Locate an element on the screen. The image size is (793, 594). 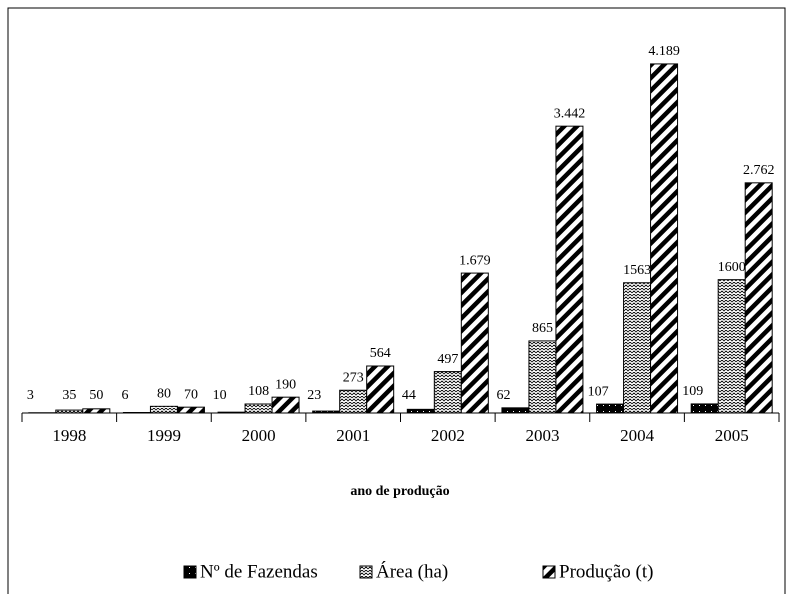
legend-label: Área (ha) is located at coordinates (412, 571).